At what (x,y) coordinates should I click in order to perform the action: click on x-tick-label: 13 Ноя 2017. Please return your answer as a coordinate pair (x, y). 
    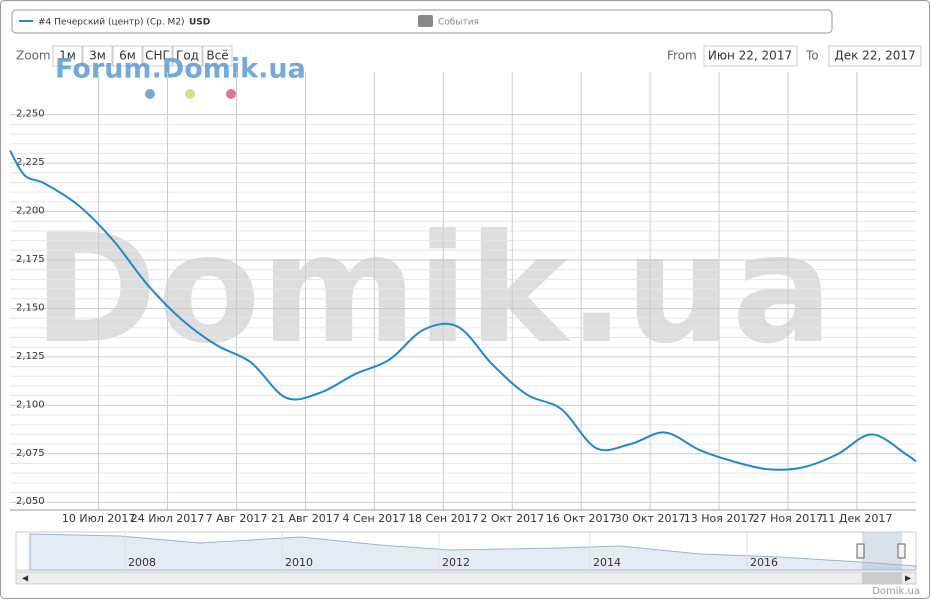
    Looking at the image, I should click on (719, 518).